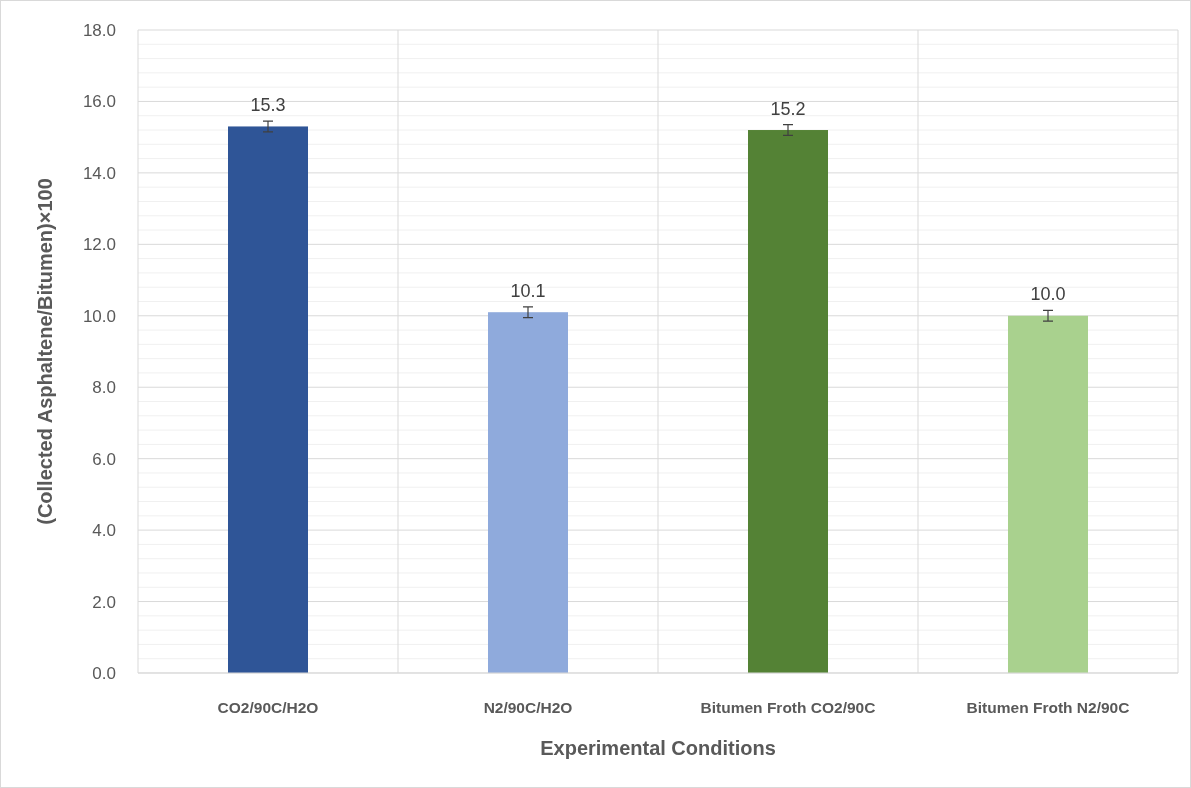  What do you see at coordinates (99, 102) in the screenshot?
I see `y-tick-label: 16.0` at bounding box center [99, 102].